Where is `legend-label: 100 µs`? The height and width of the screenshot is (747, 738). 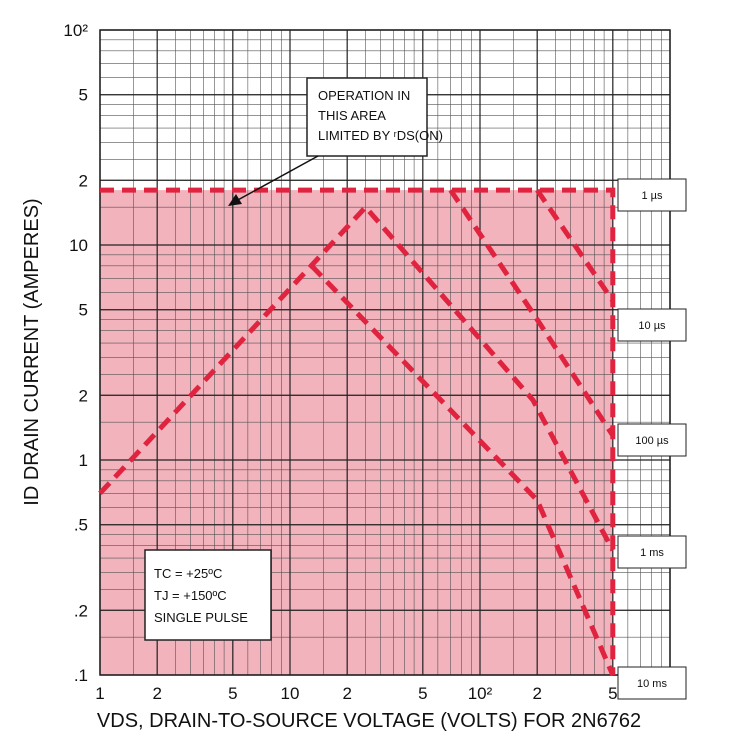
legend-label: 100 µs is located at coordinates (652, 441).